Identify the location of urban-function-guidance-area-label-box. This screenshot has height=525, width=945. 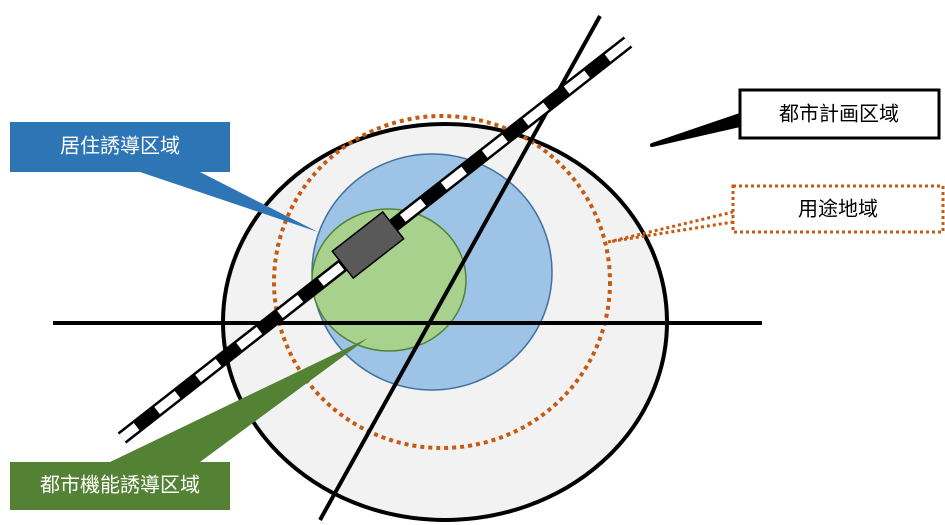
(120, 486).